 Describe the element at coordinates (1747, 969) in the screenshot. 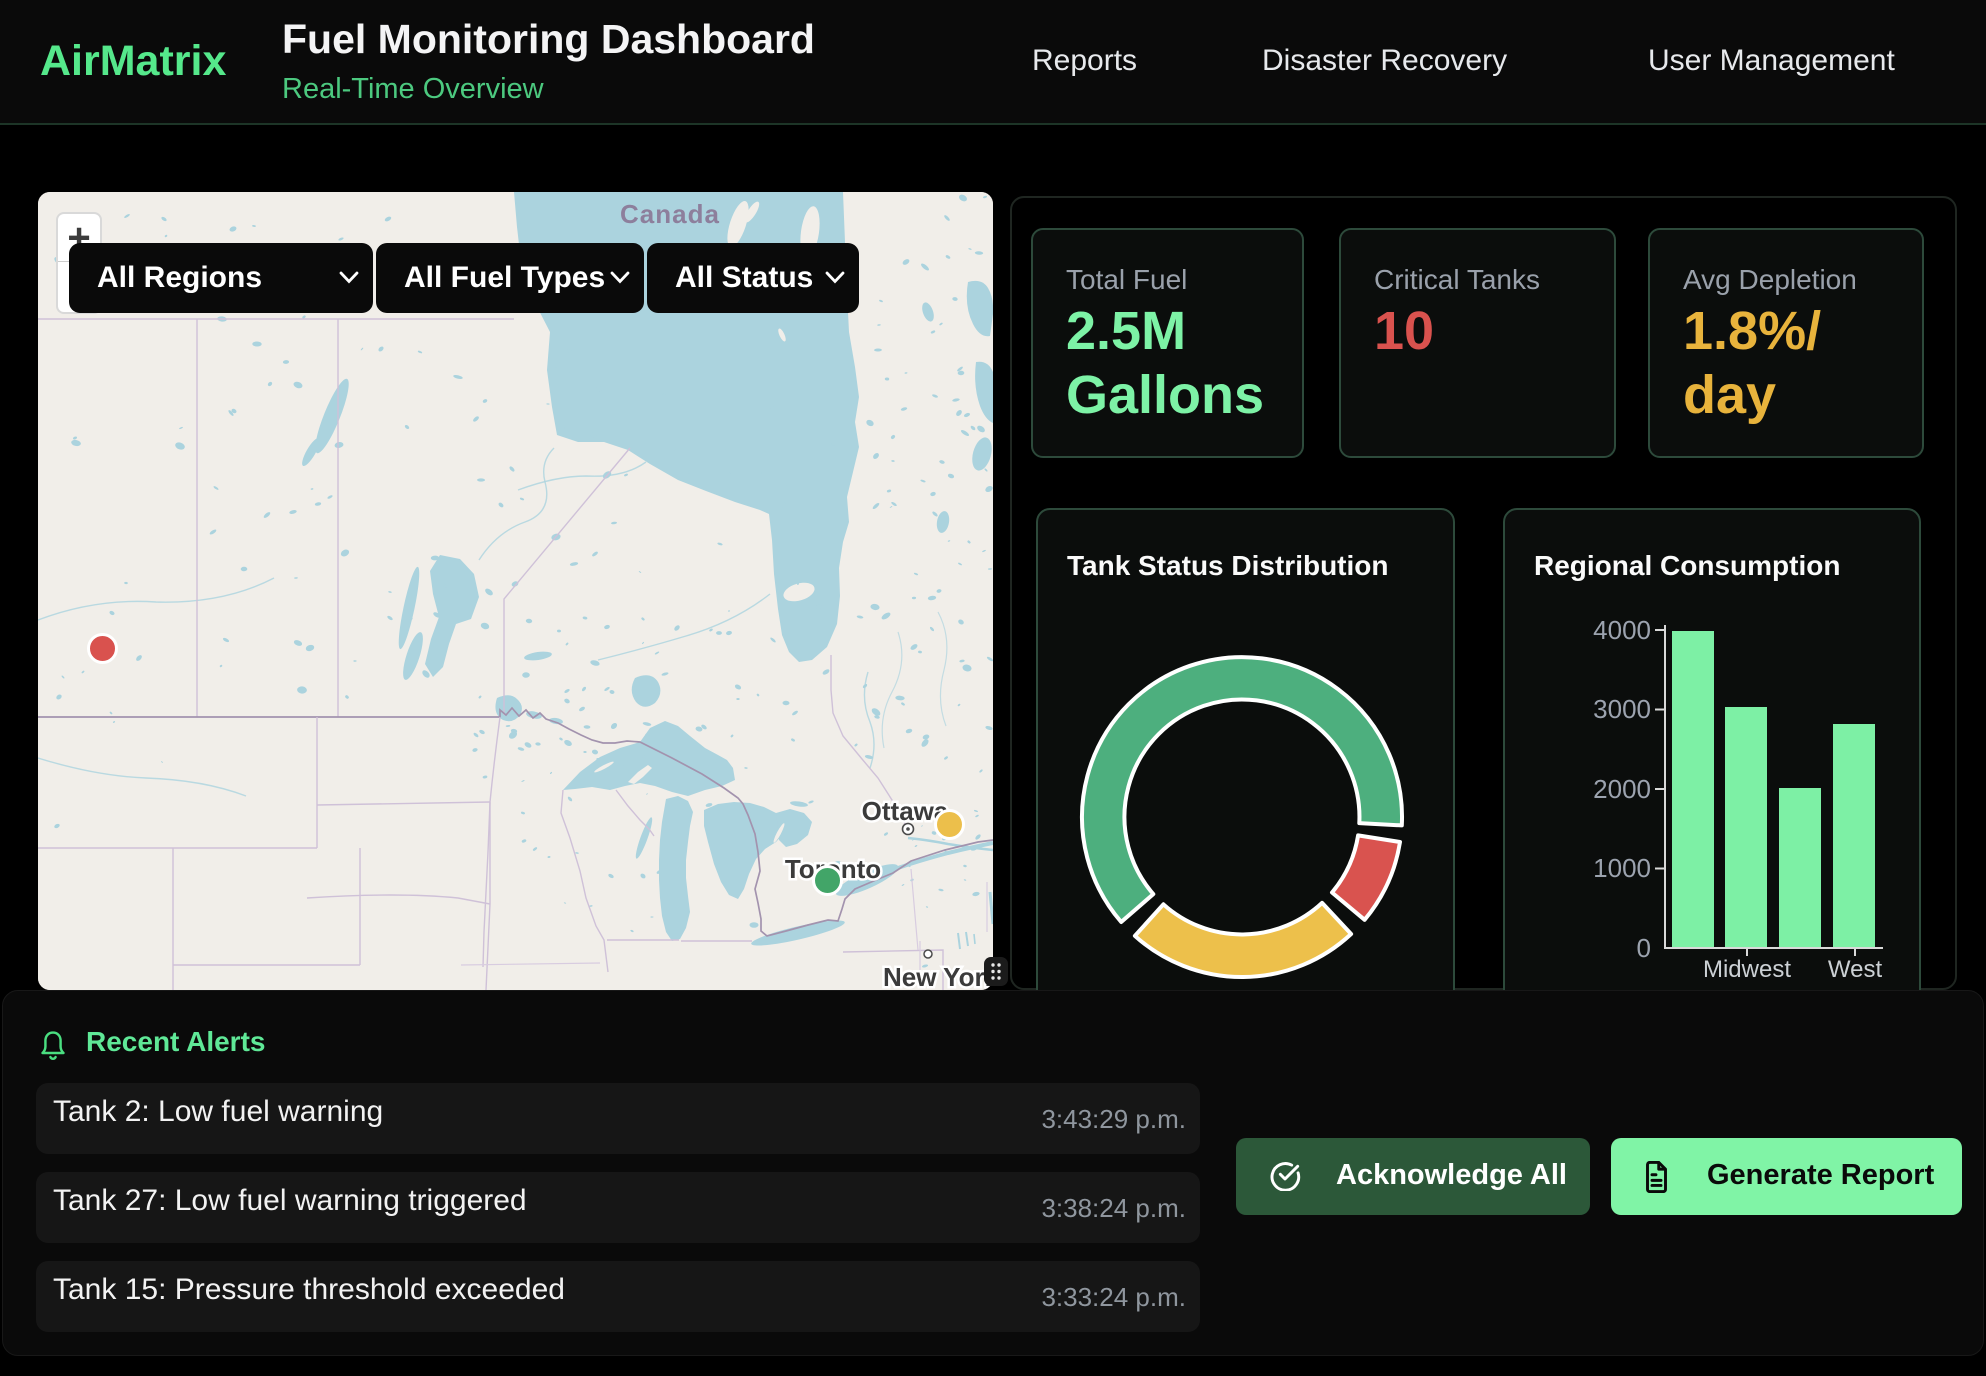

I see `svg-text: Midwest` at that location.